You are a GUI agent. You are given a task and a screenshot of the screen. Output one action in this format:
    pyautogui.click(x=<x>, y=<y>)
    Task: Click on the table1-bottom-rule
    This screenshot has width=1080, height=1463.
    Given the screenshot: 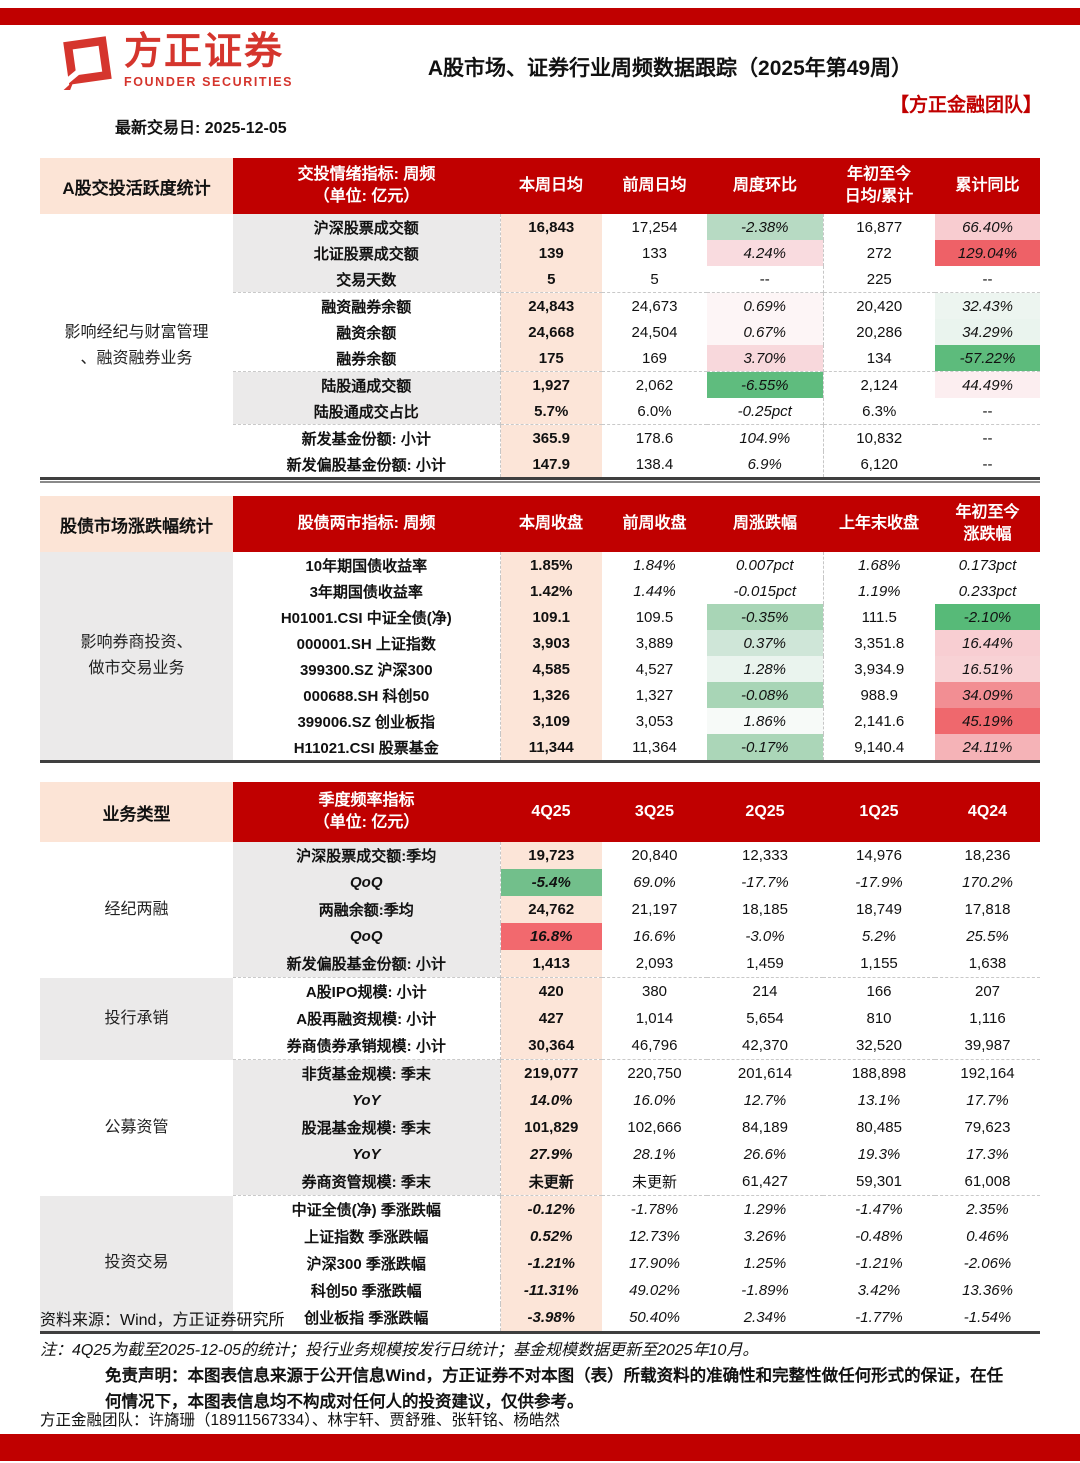 What is the action you would take?
    pyautogui.click(x=540, y=482)
    